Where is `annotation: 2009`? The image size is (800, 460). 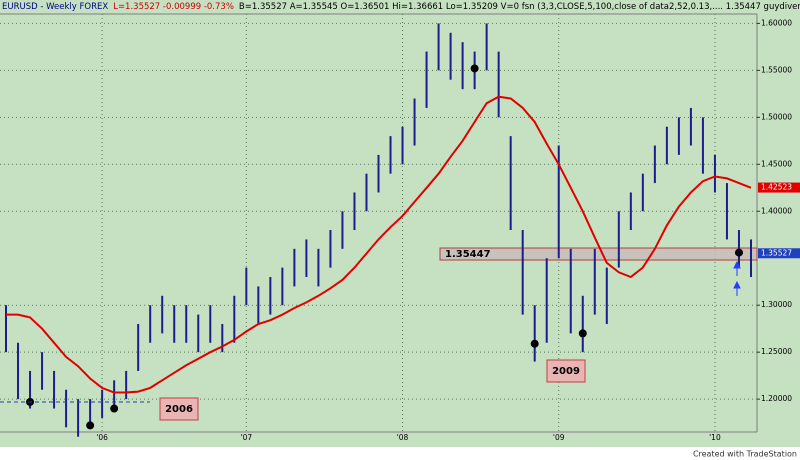 annotation: 2009 is located at coordinates (566, 371).